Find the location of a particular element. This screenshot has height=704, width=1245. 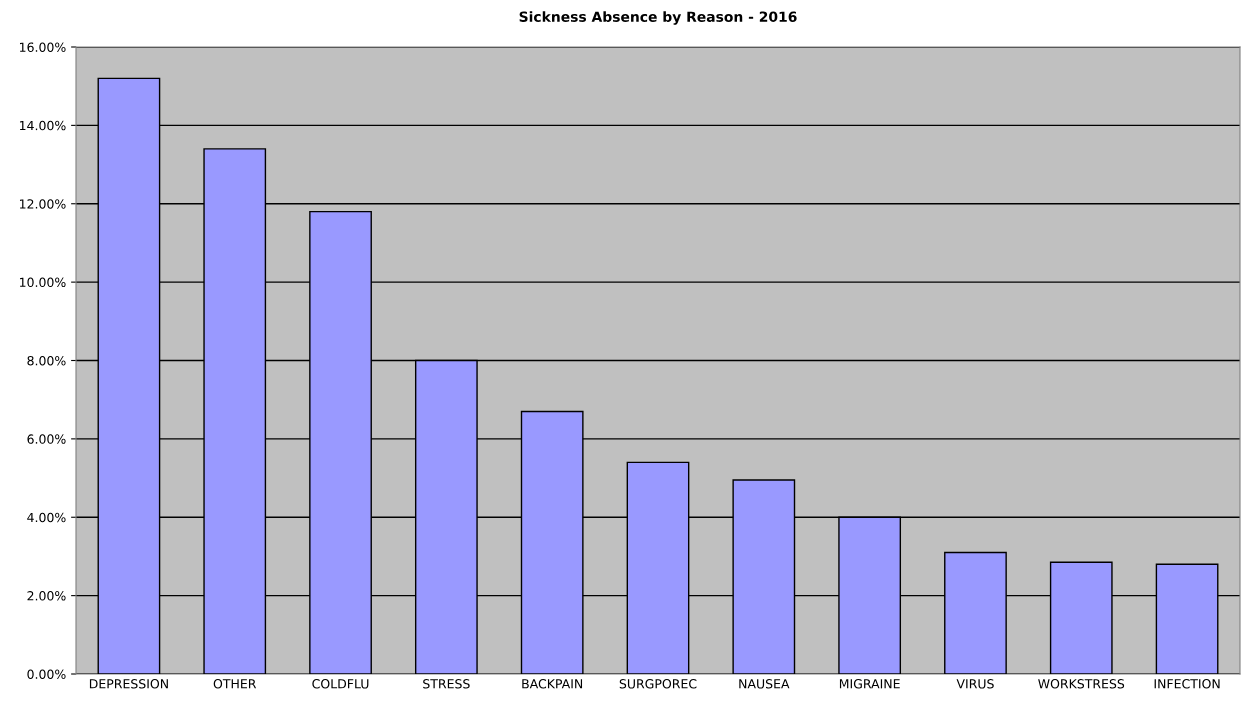

x-tick-label: INFECTION is located at coordinates (1187, 684).